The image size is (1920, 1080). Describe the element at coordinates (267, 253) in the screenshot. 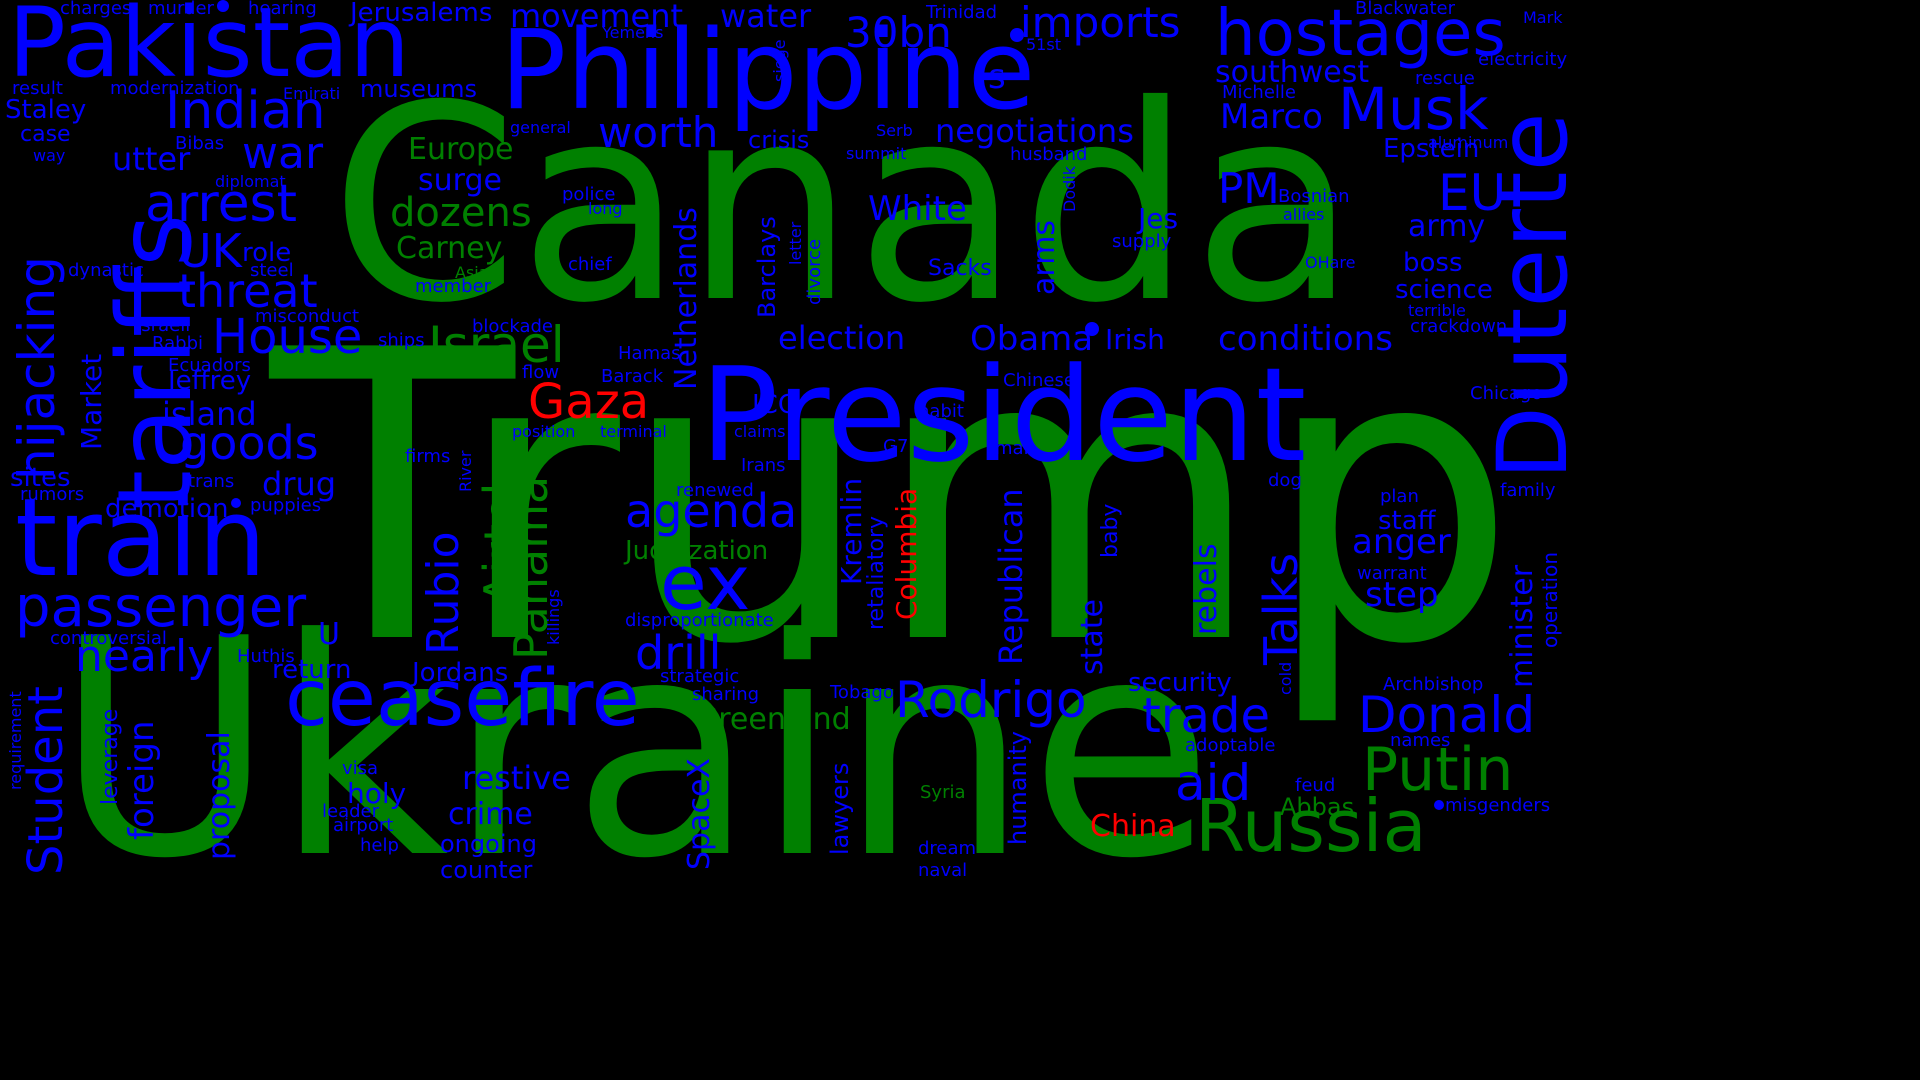

I see `word-role: role` at that location.